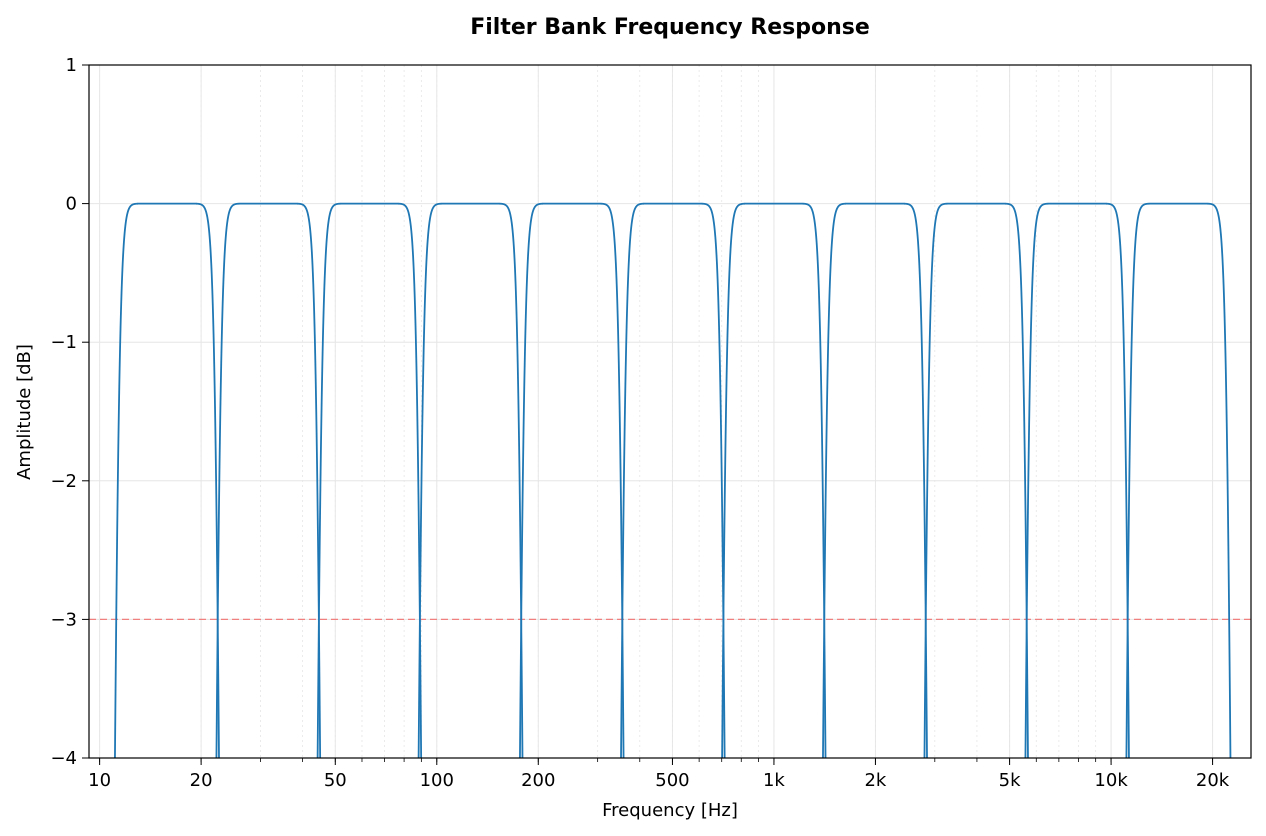 The width and height of the screenshot is (1266, 836). I want to click on y-tick-label: −1, so click(63, 342).